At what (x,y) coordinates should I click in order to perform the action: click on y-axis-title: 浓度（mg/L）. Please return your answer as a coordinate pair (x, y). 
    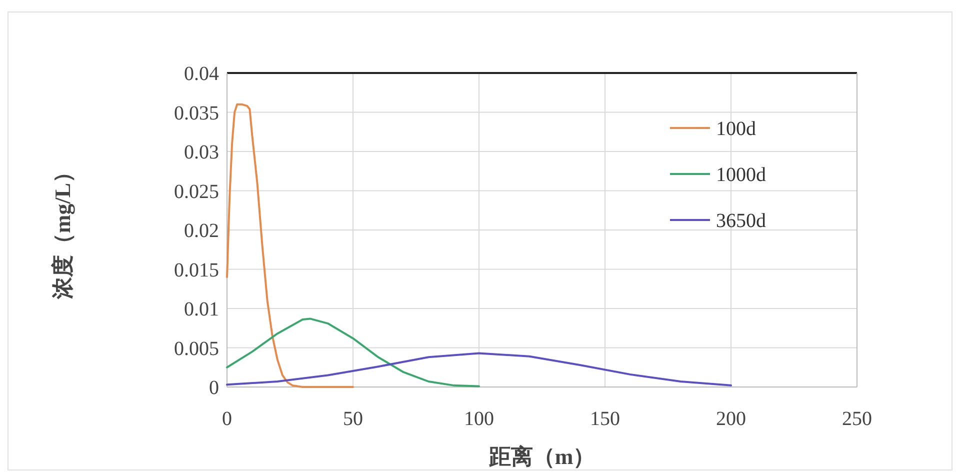
    Looking at the image, I should click on (62, 230).